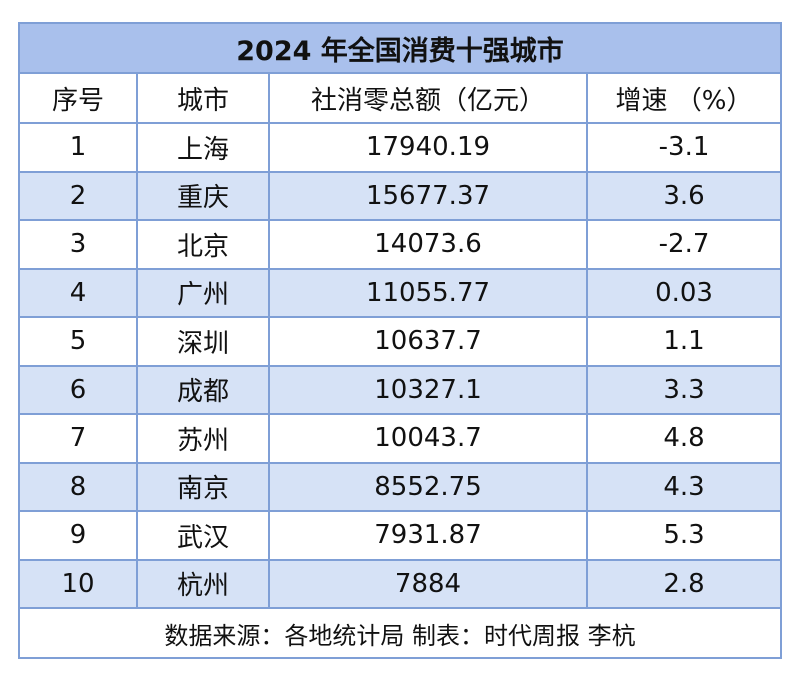 The width and height of the screenshot is (812, 678). What do you see at coordinates (428, 535) in the screenshot?
I see `cell-total: 7931.87` at bounding box center [428, 535].